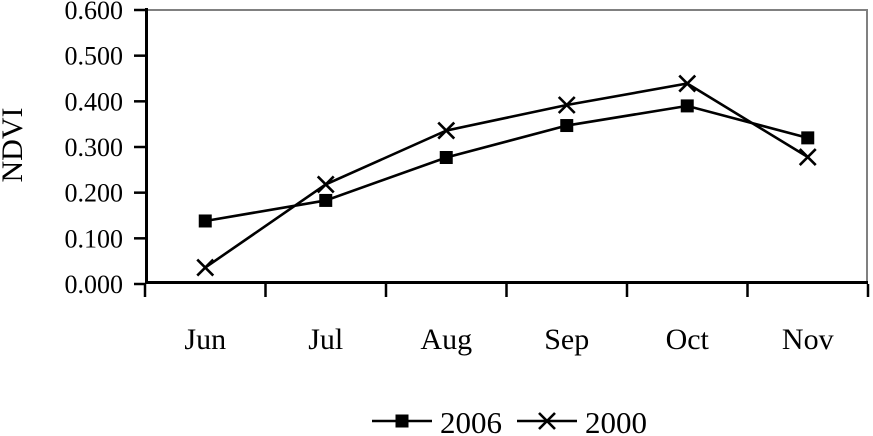 The width and height of the screenshot is (873, 436). What do you see at coordinates (566, 105) in the screenshot?
I see `series-2000-marker-Sep` at bounding box center [566, 105].